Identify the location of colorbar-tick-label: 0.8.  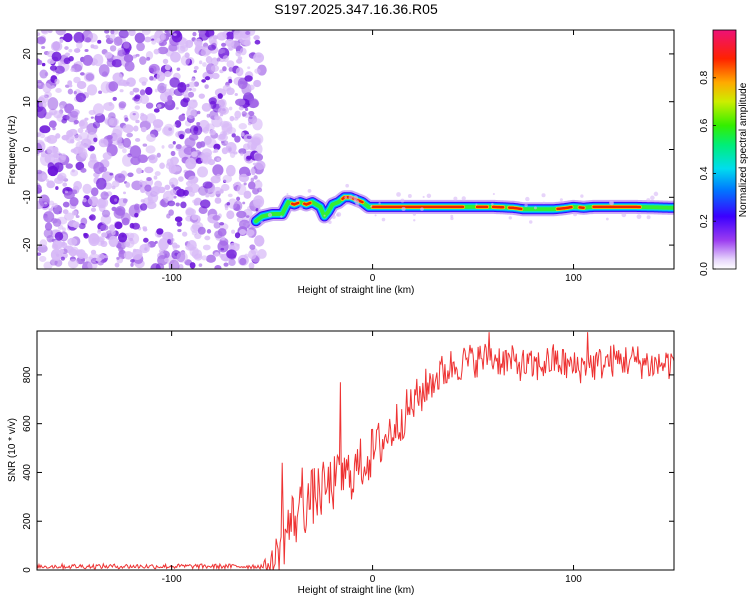
(704, 77).